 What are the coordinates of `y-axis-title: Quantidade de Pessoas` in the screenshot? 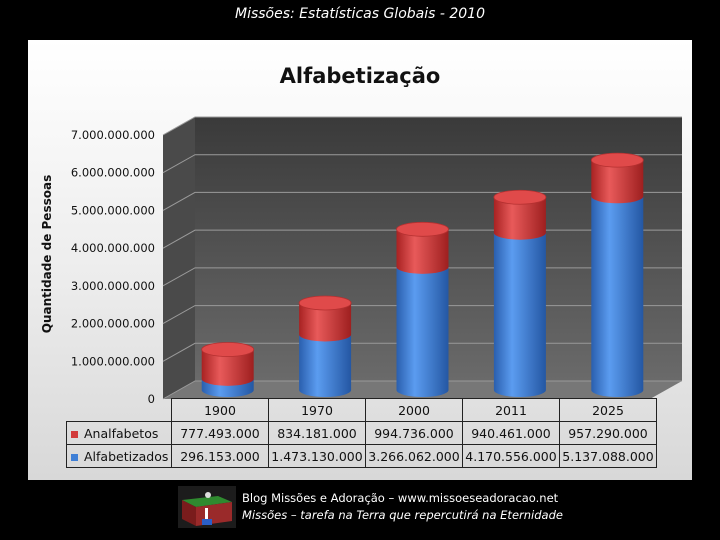 It's located at (47, 254).